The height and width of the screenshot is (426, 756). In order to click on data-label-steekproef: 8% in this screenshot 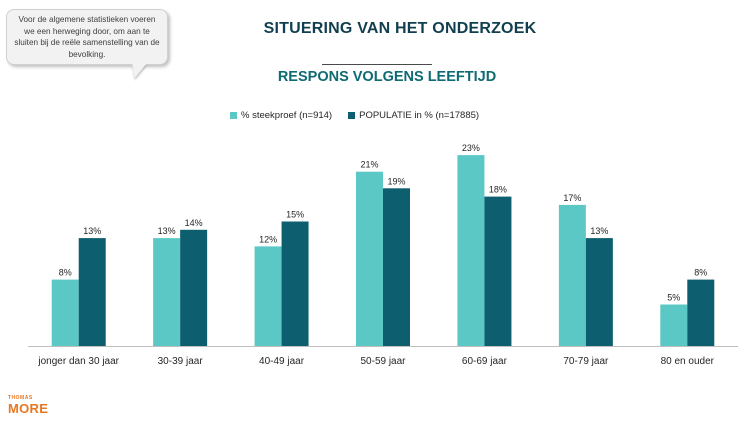, I will do `click(65, 273)`.